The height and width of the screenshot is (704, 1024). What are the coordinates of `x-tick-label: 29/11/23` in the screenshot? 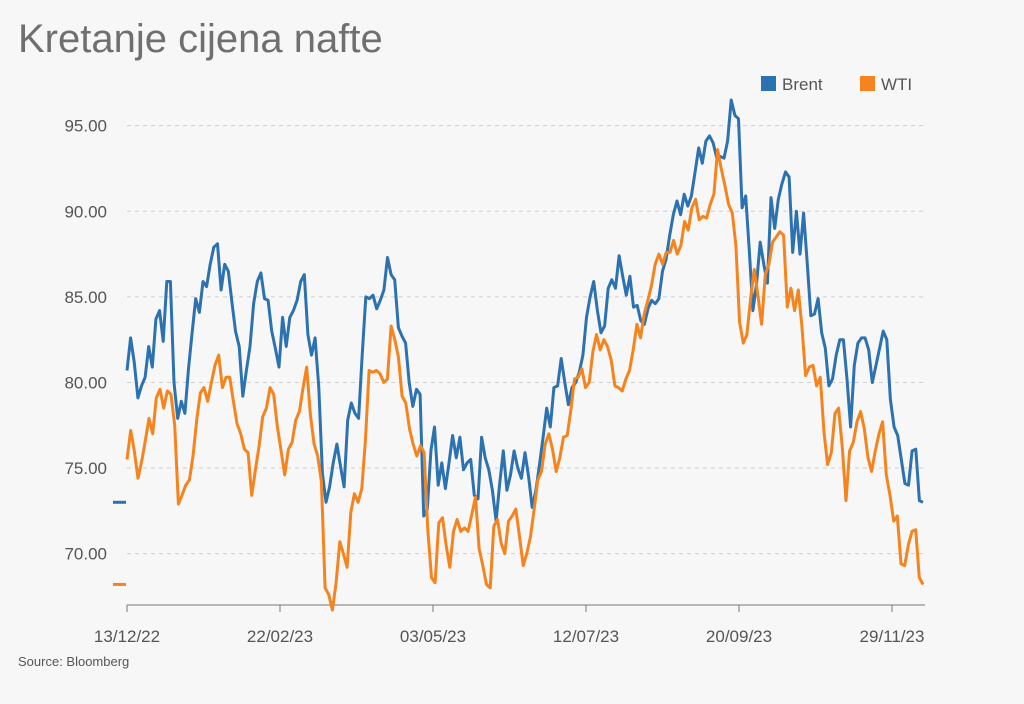 It's located at (892, 636).